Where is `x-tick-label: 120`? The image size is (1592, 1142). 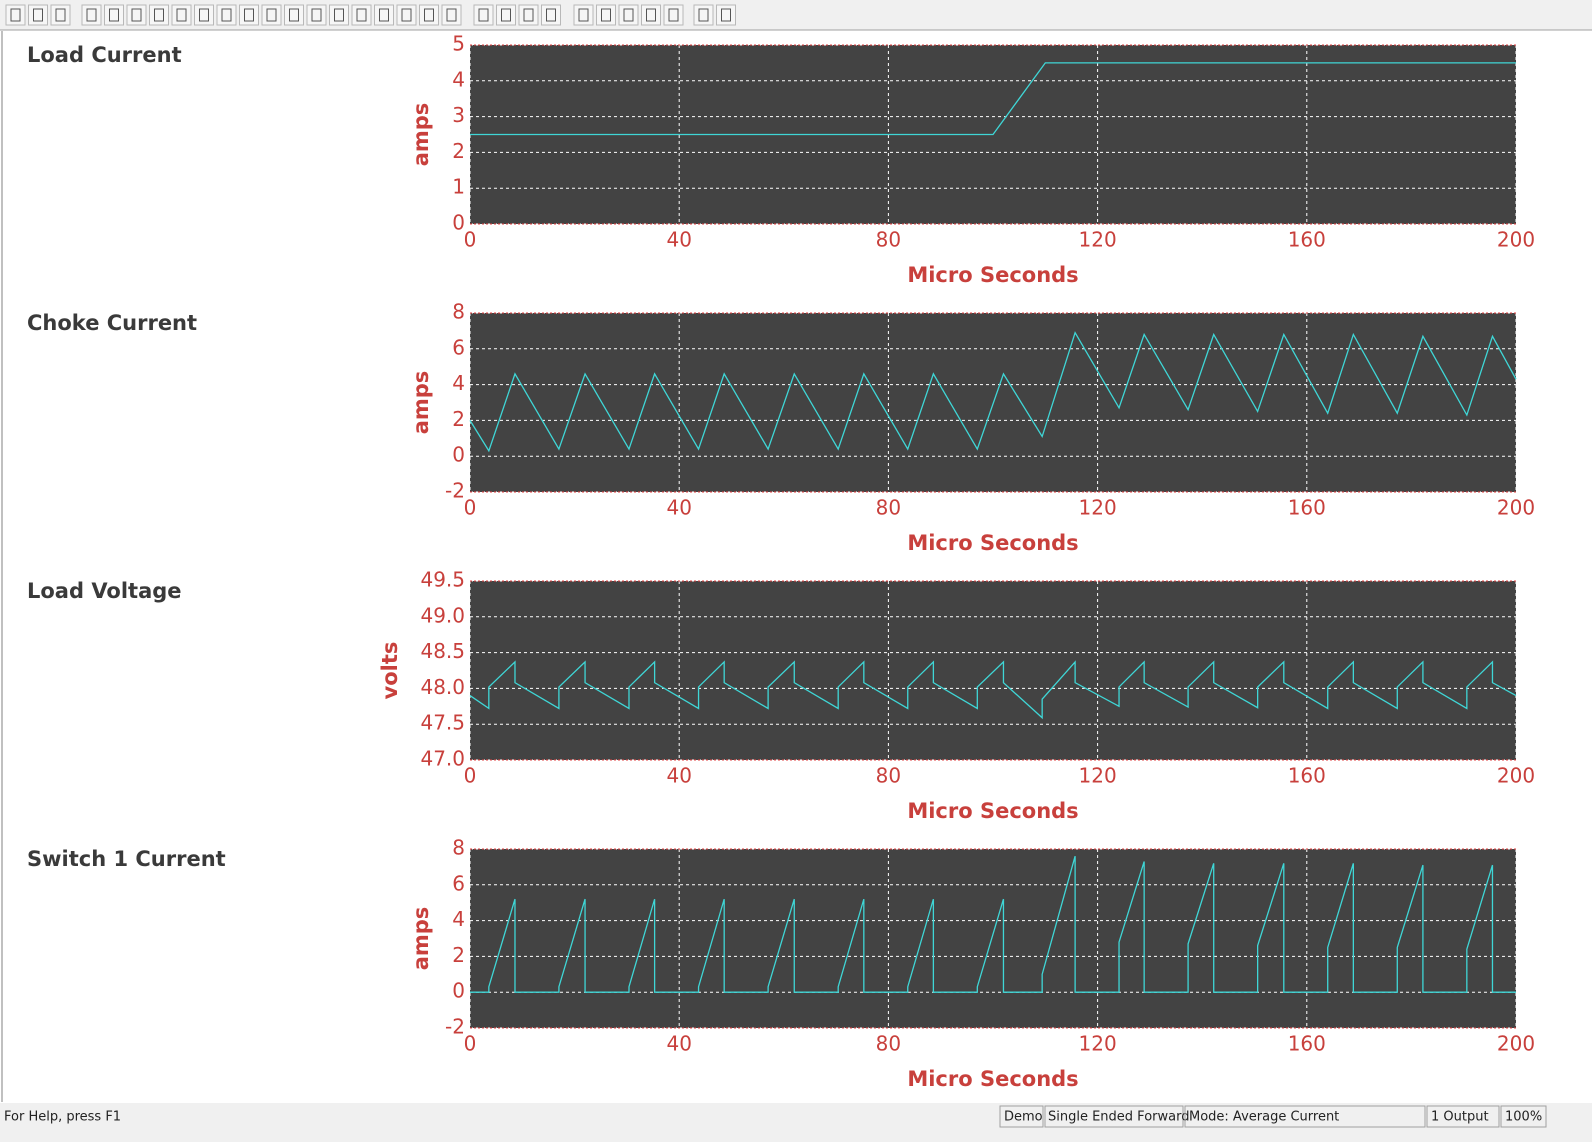
x-tick-label: 120 is located at coordinates (1098, 240).